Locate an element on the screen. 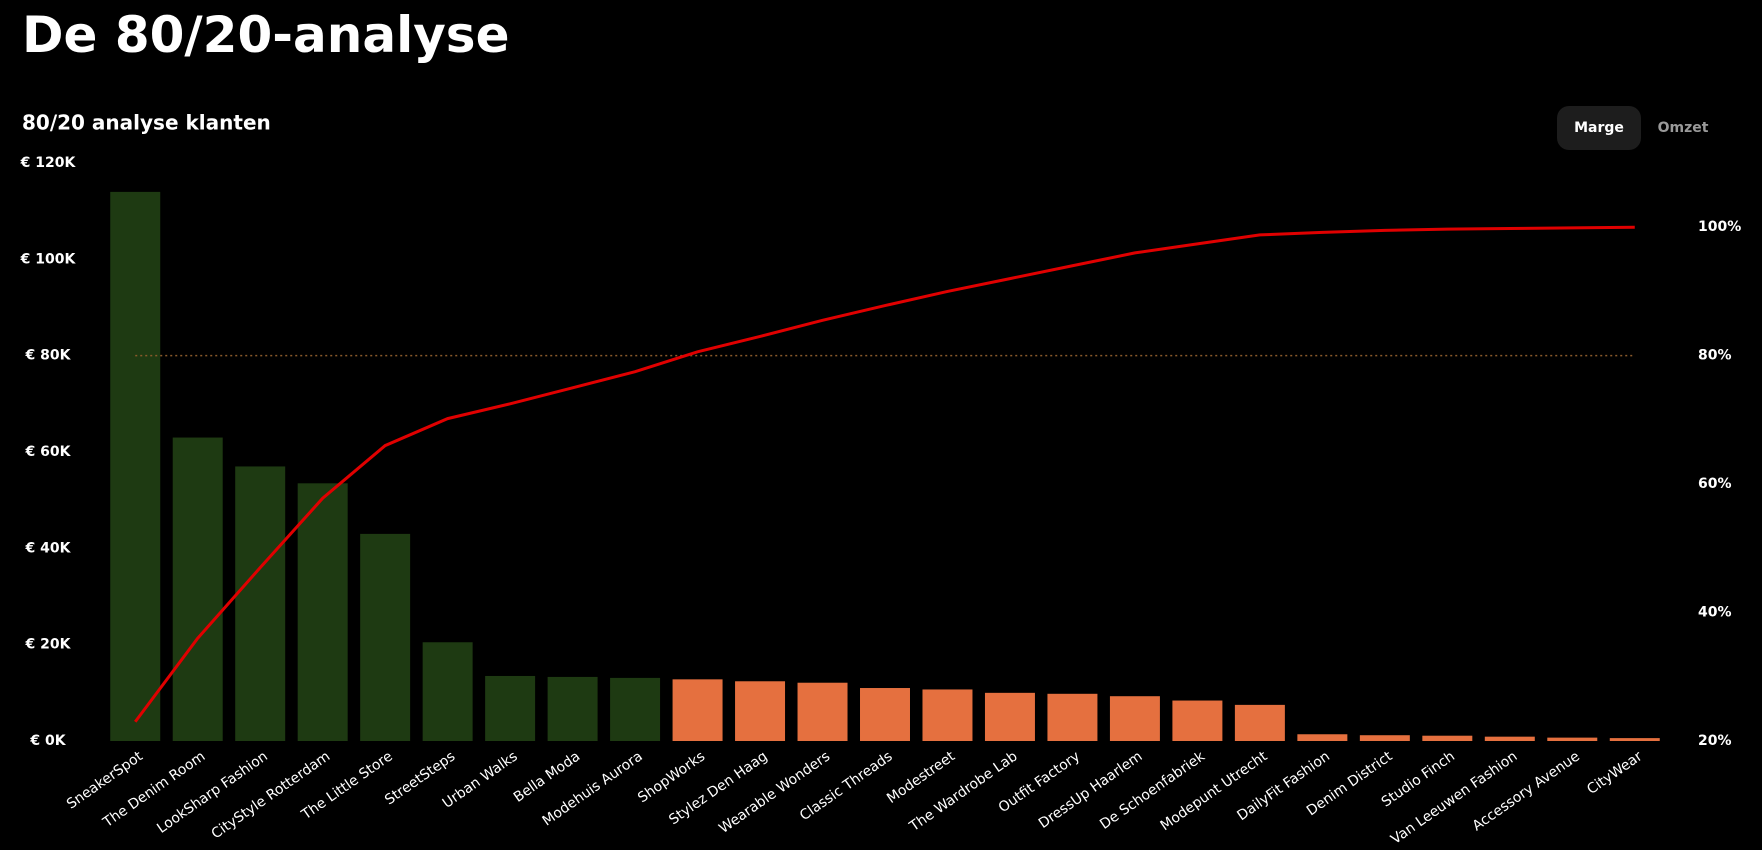 This screenshot has height=850, width=1762. toggle-option: Omzet is located at coordinates (1683, 128).